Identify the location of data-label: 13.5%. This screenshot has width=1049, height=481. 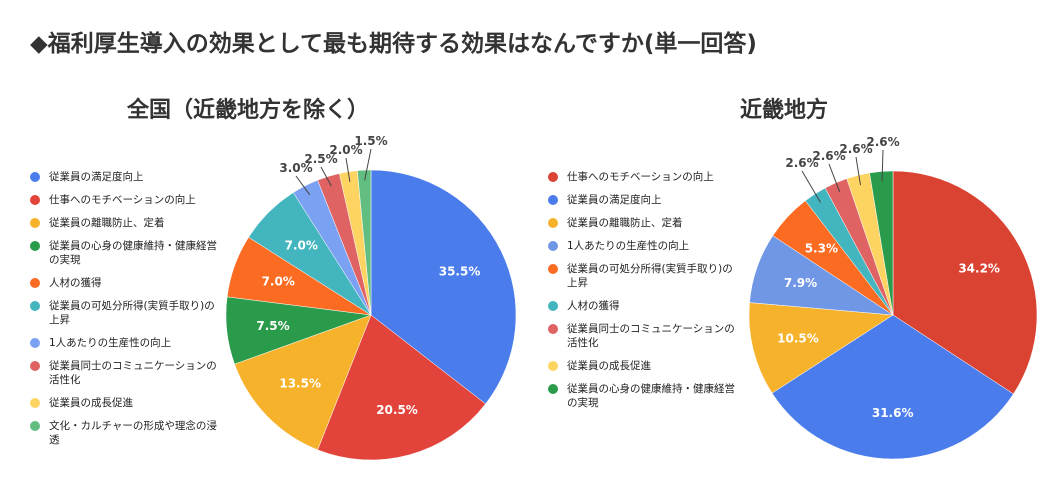
(300, 384).